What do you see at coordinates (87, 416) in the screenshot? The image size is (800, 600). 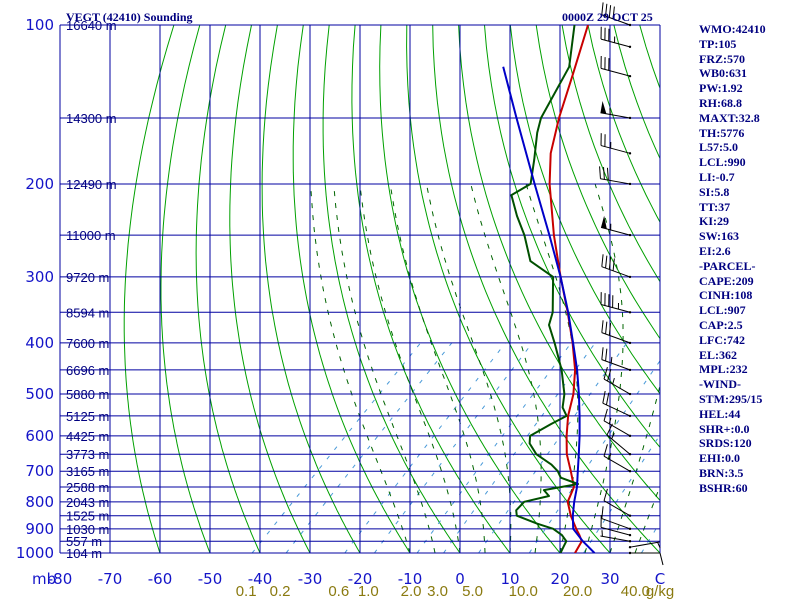 I see `height-tick-label: 5125 m` at bounding box center [87, 416].